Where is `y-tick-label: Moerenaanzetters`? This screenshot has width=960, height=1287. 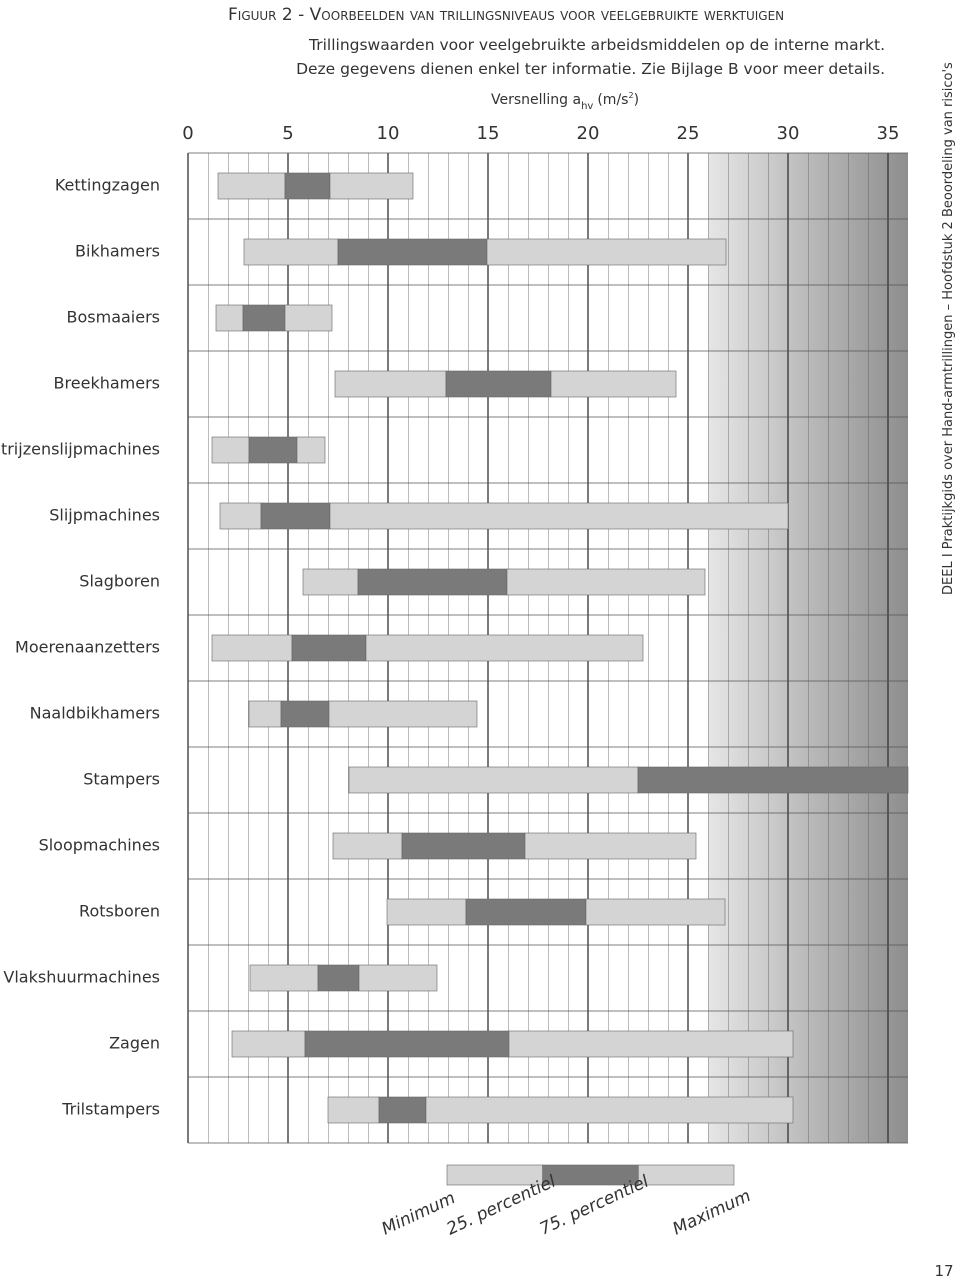
y-tick-label: Moerenaanzetters is located at coordinates (87, 647).